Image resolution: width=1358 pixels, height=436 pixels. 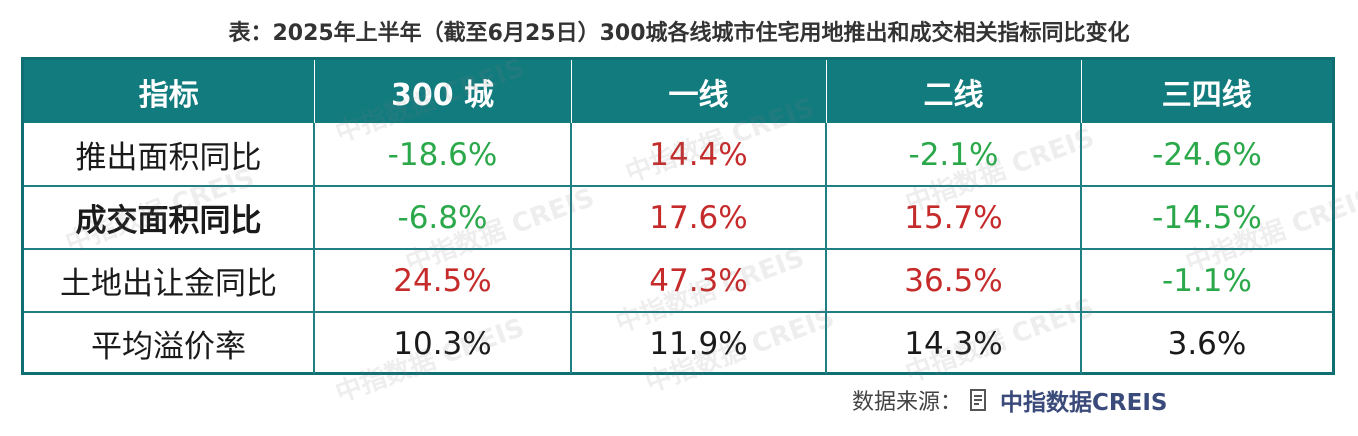 What do you see at coordinates (168, 158) in the screenshot?
I see `row-label: 推出面积同比` at bounding box center [168, 158].